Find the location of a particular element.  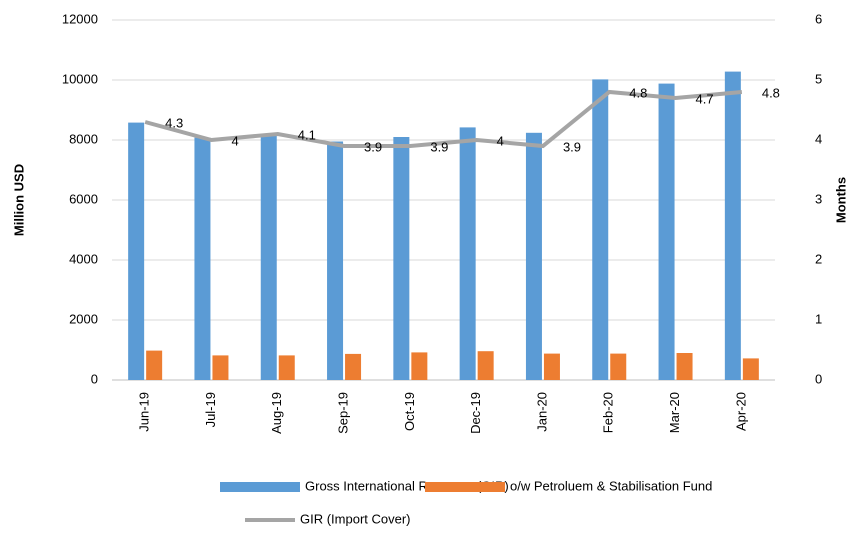

y2-axis-label: Months is located at coordinates (840, 200).